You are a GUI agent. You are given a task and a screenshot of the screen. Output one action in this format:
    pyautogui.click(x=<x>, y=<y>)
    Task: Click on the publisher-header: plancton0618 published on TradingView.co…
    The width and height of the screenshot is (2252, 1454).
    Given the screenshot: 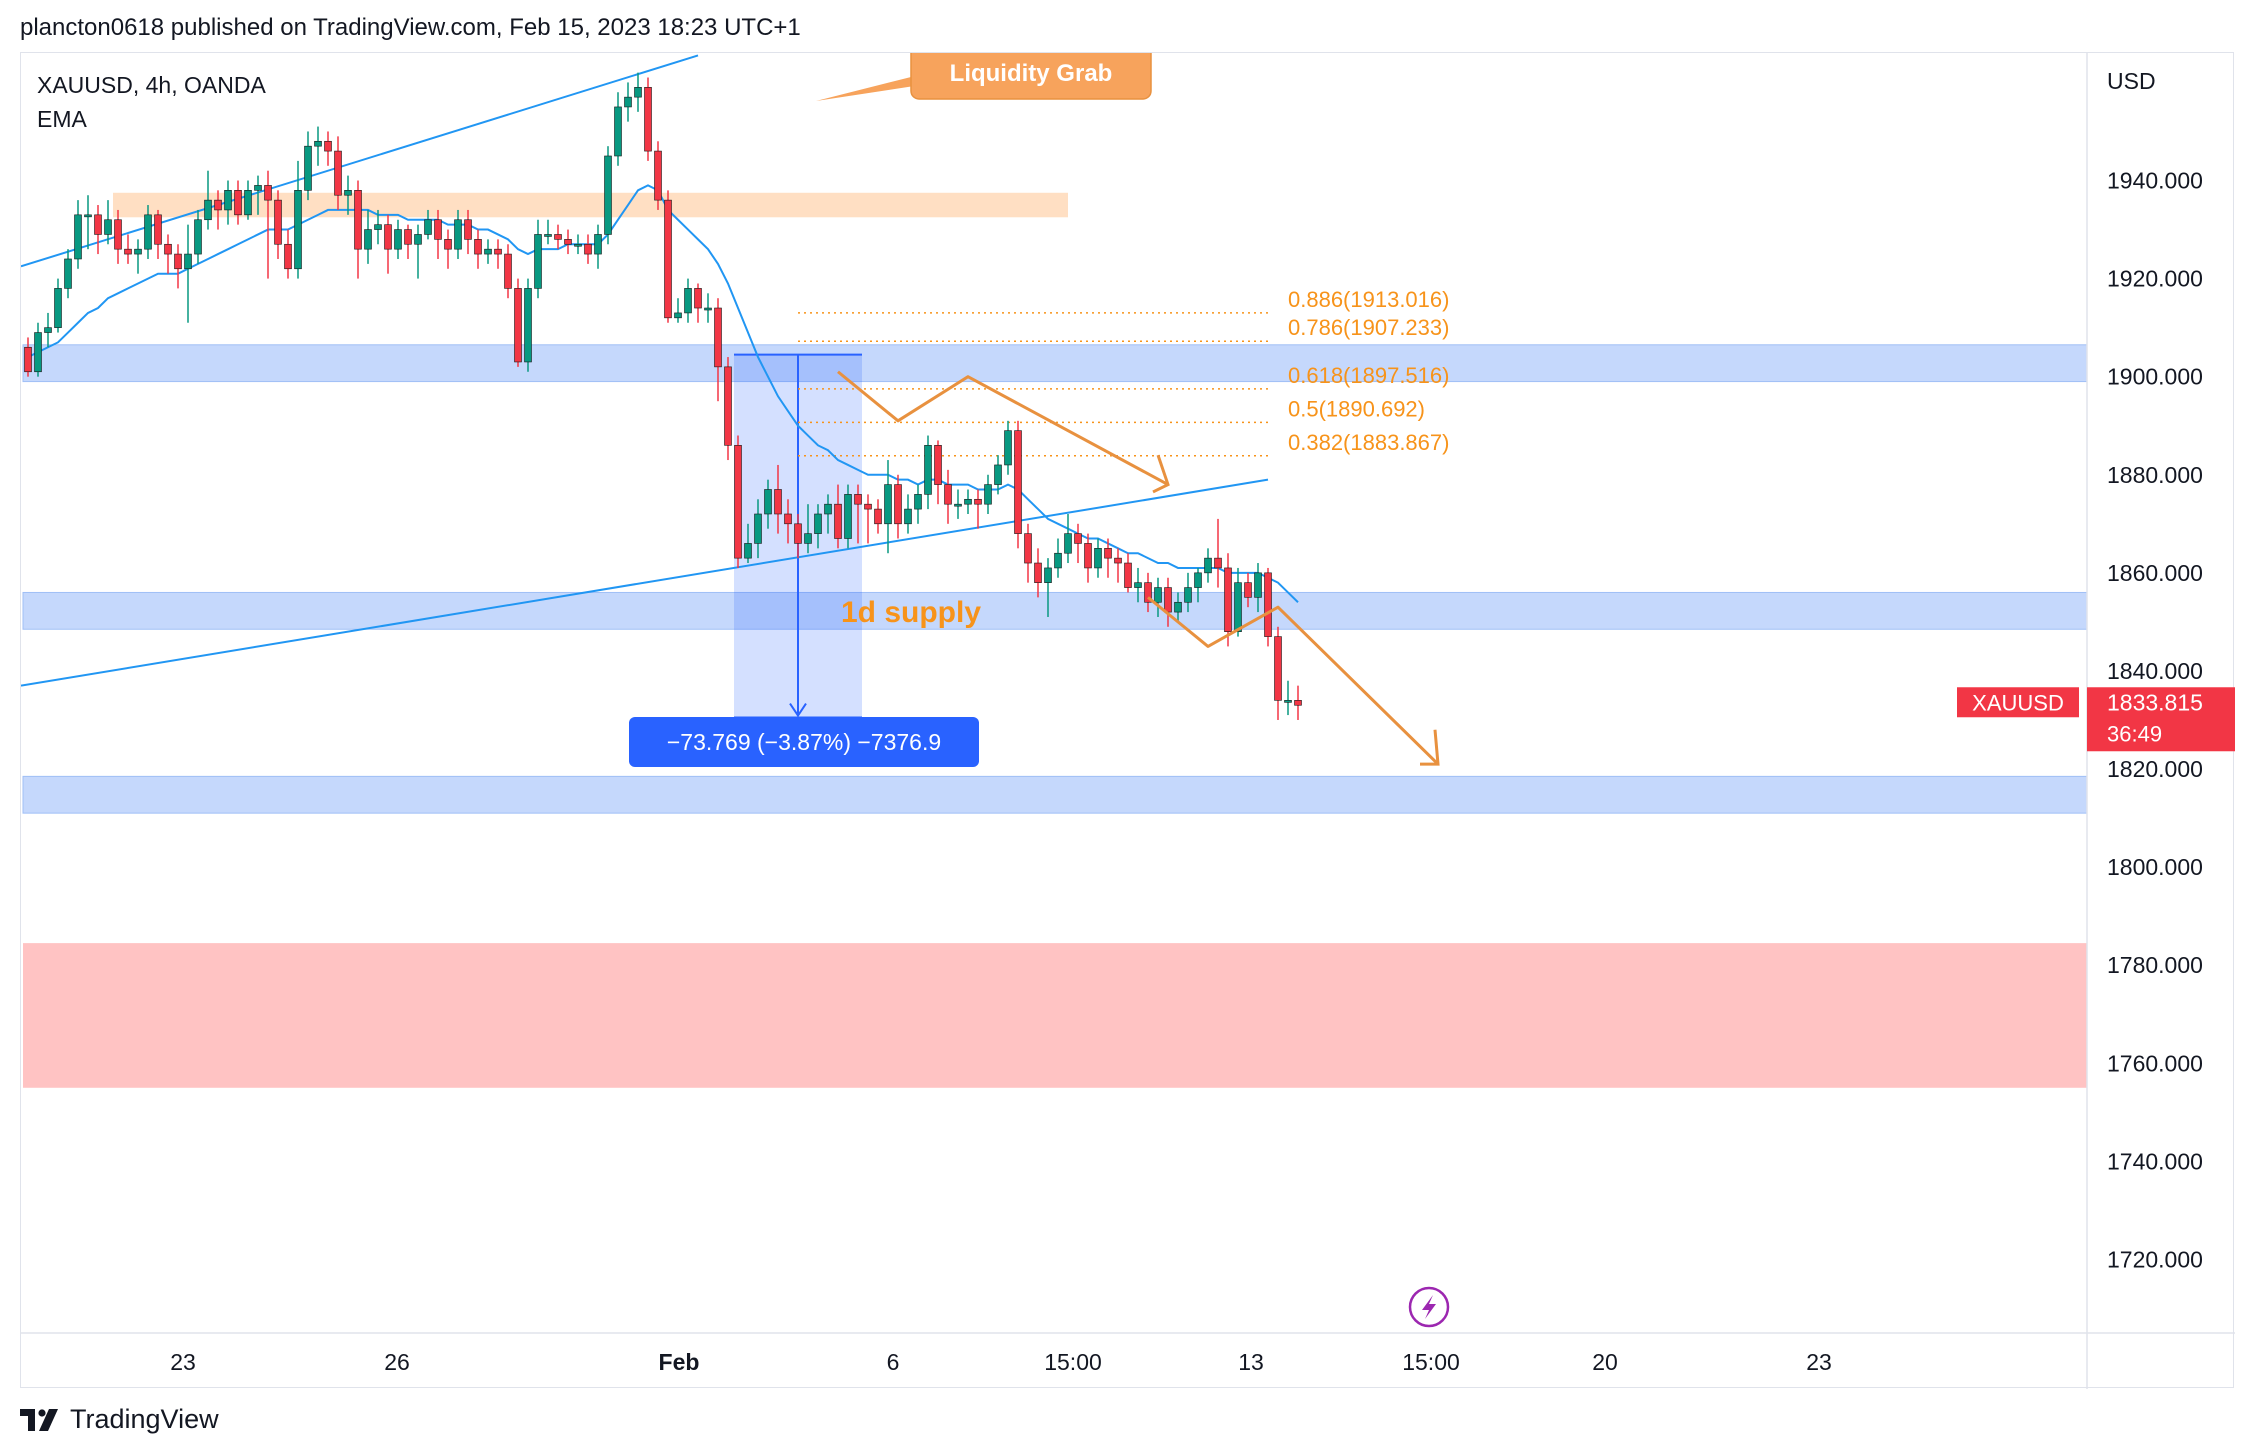 What is the action you would take?
    pyautogui.click(x=410, y=27)
    